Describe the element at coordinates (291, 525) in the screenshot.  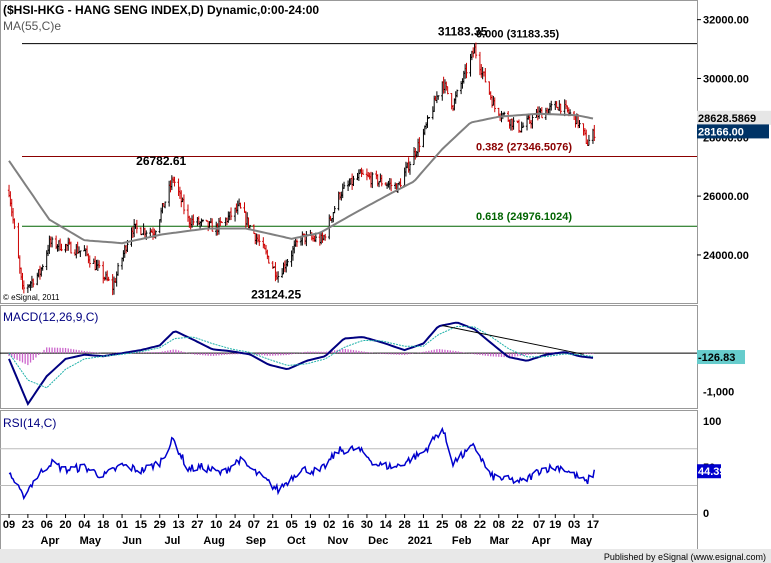
I see `date-tick-label: 05` at that location.